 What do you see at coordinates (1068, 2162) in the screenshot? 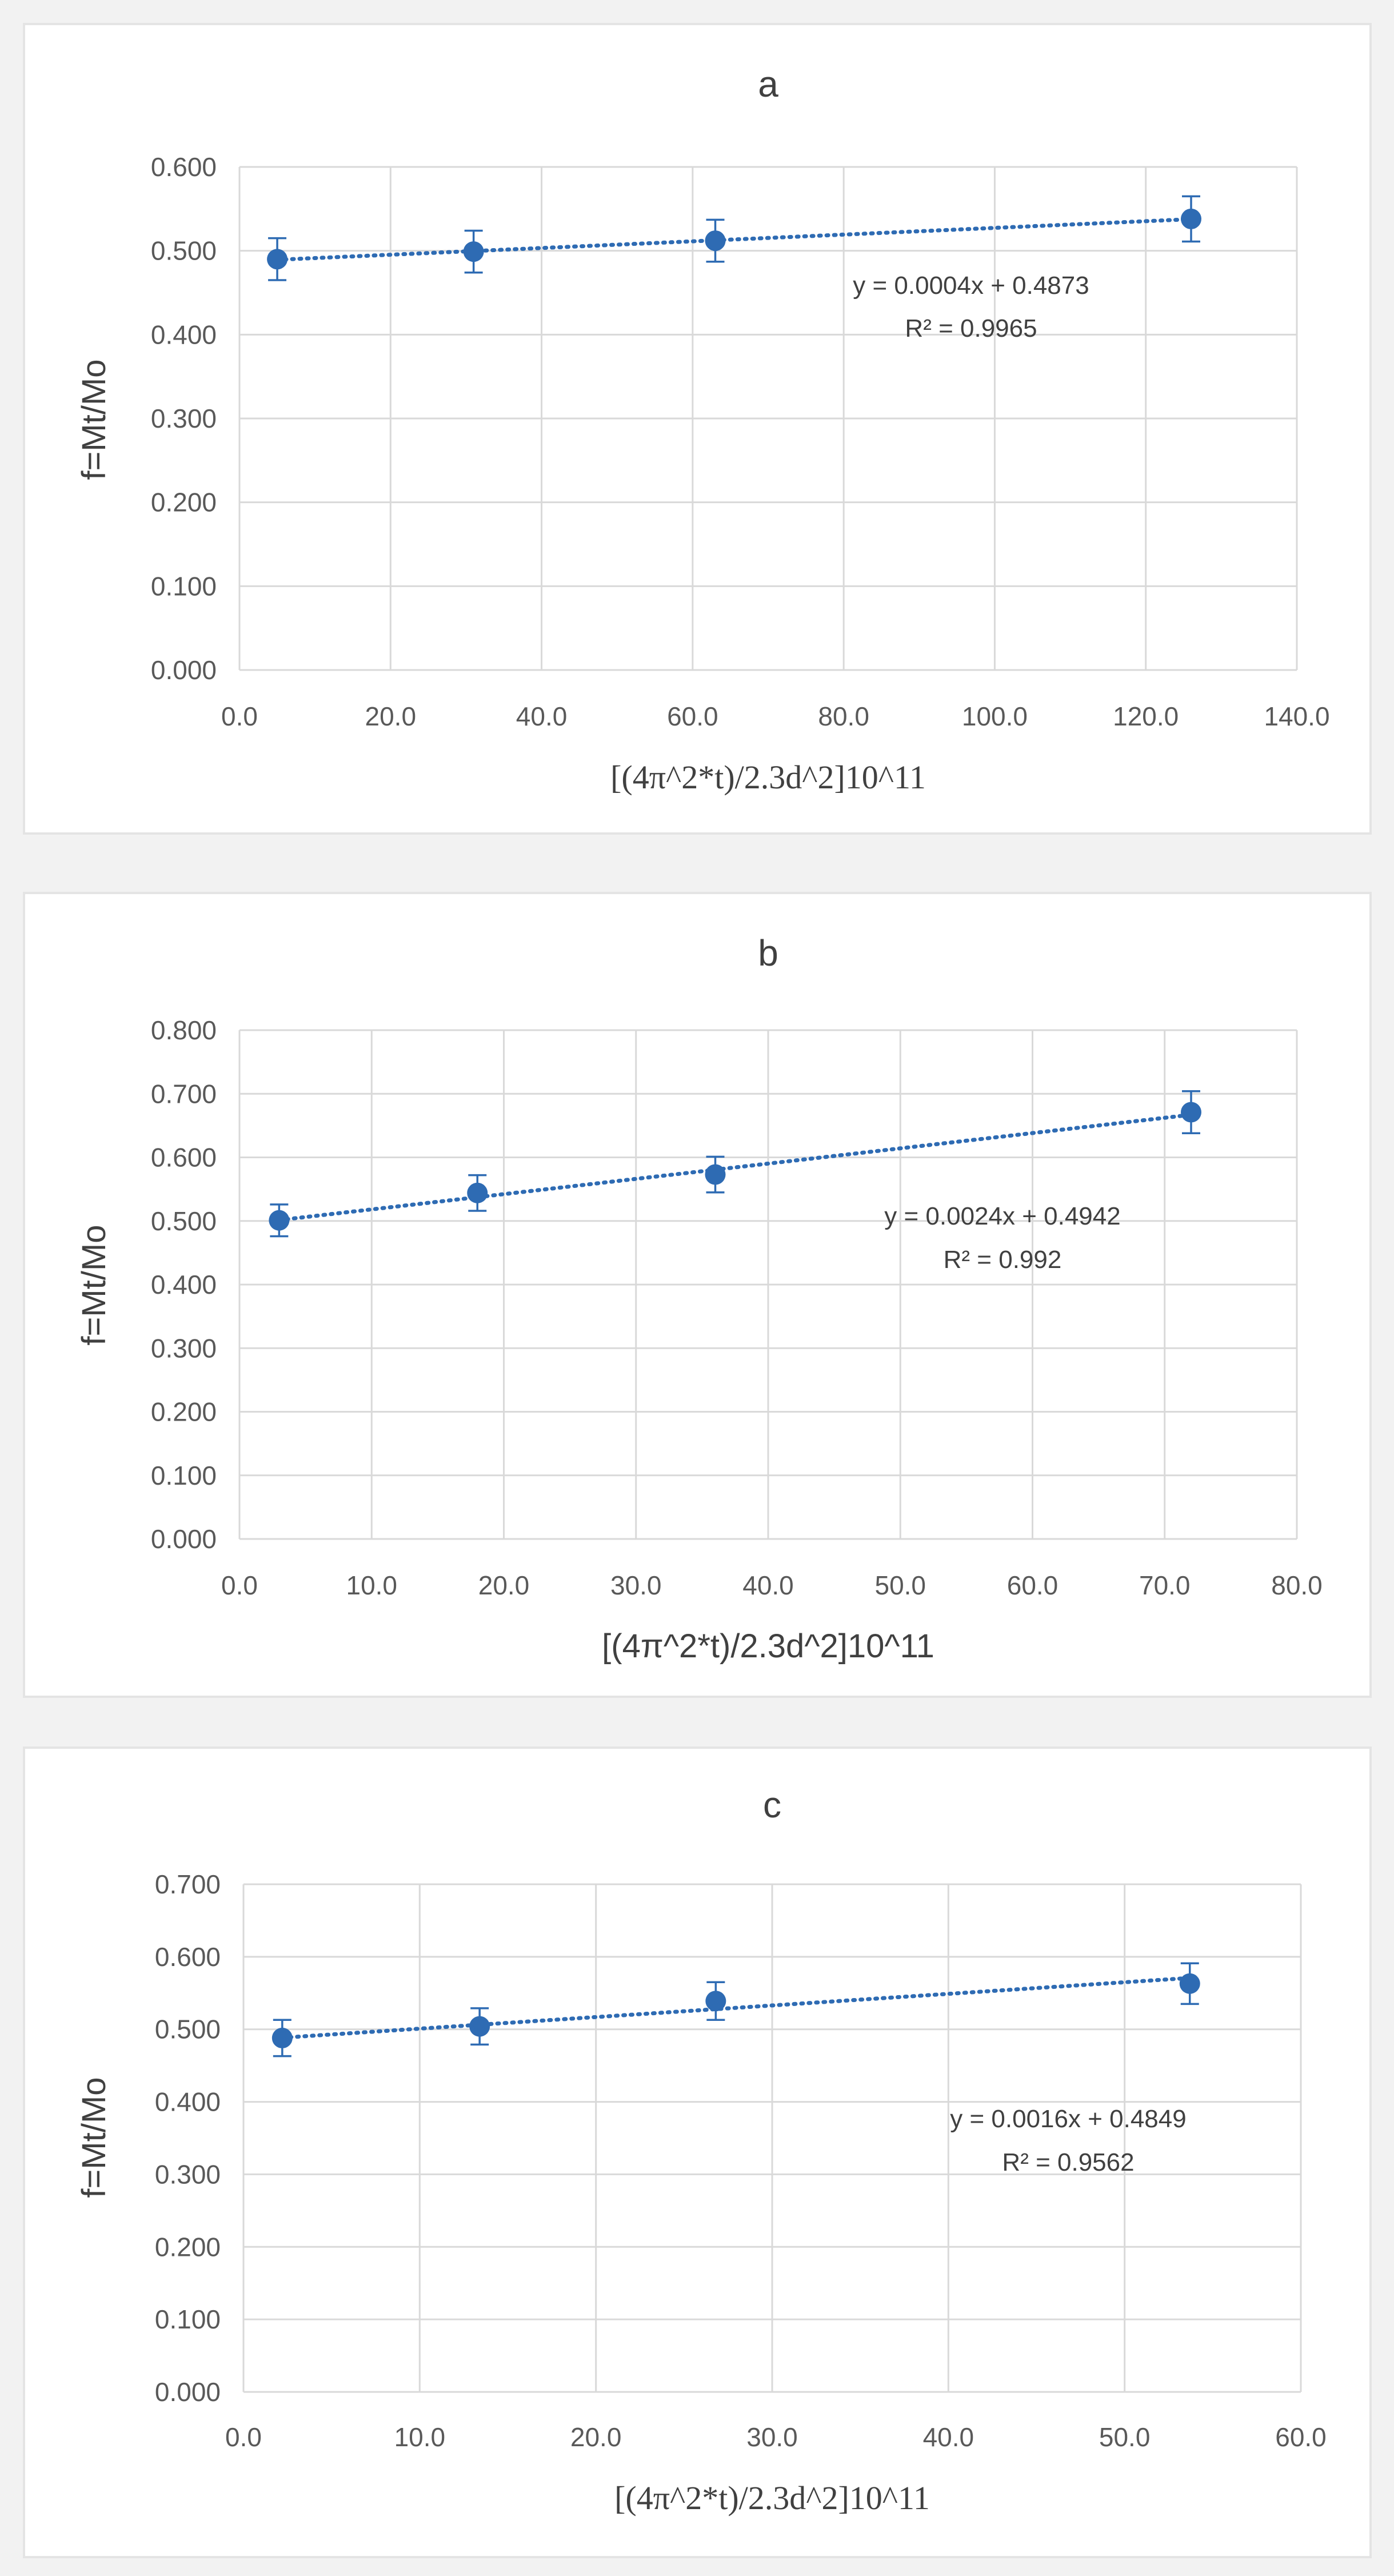
I see `r-squared-label: R² = 0.9562` at bounding box center [1068, 2162].